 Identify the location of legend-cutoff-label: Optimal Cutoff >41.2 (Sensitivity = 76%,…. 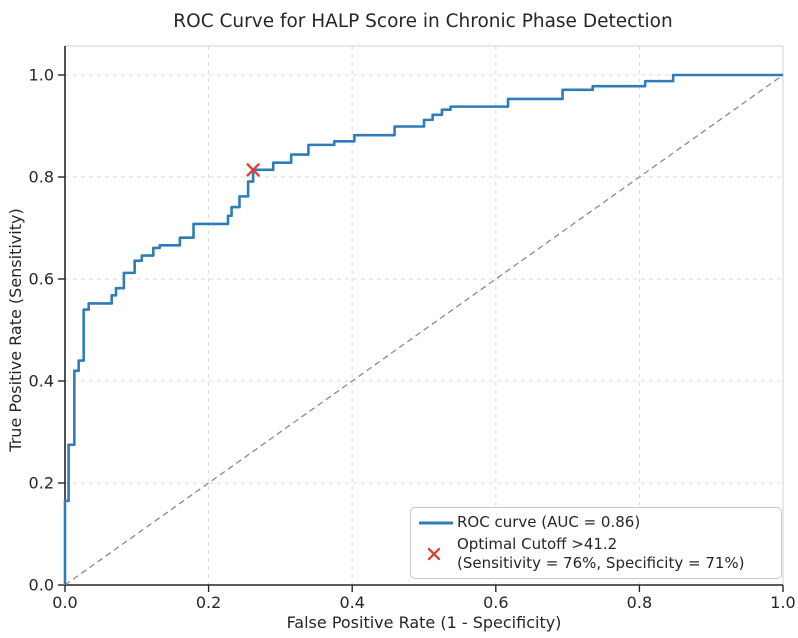
(601, 554).